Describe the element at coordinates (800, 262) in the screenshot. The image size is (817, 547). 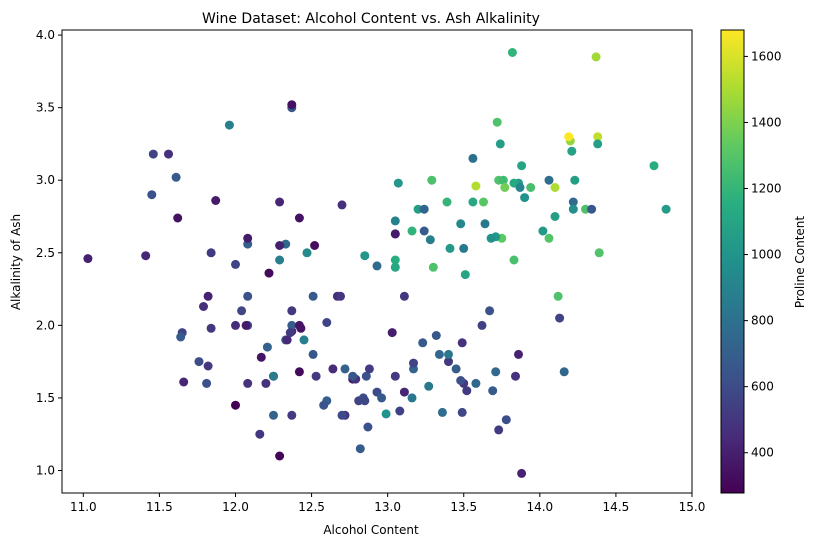
I see `colorbar-label: Proline Content` at that location.